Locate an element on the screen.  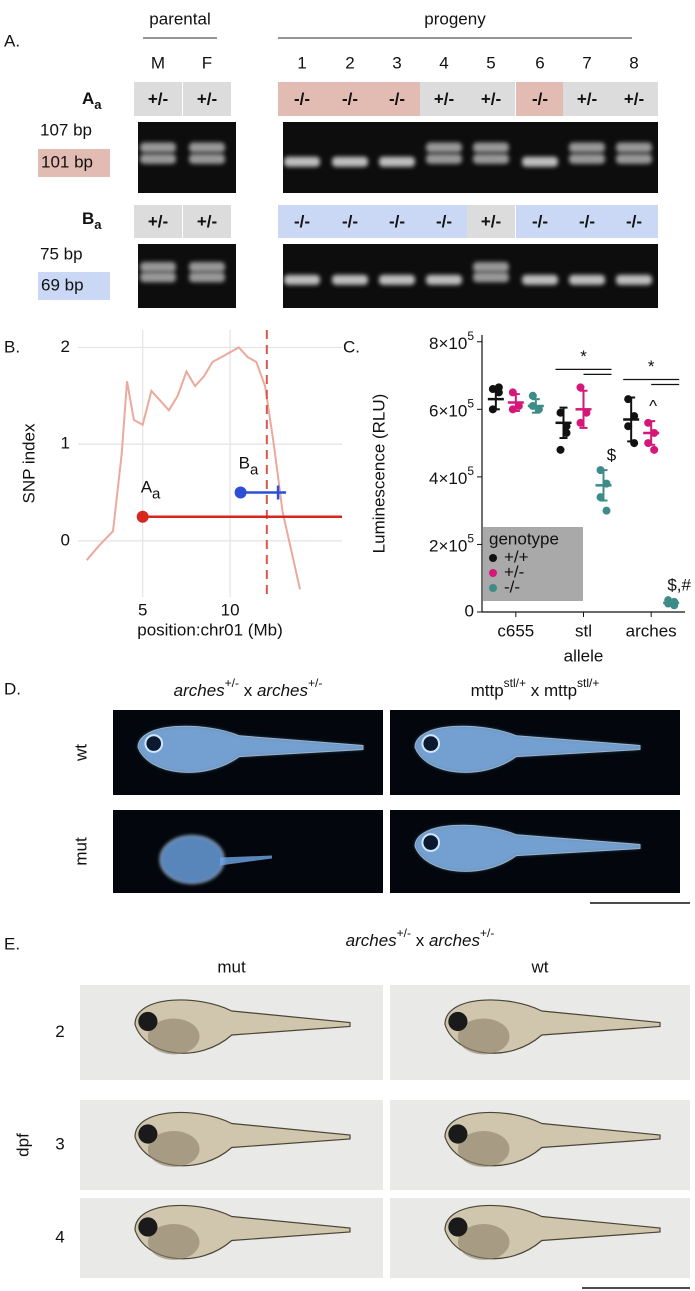
x-axis-title: allele is located at coordinates (584, 655).